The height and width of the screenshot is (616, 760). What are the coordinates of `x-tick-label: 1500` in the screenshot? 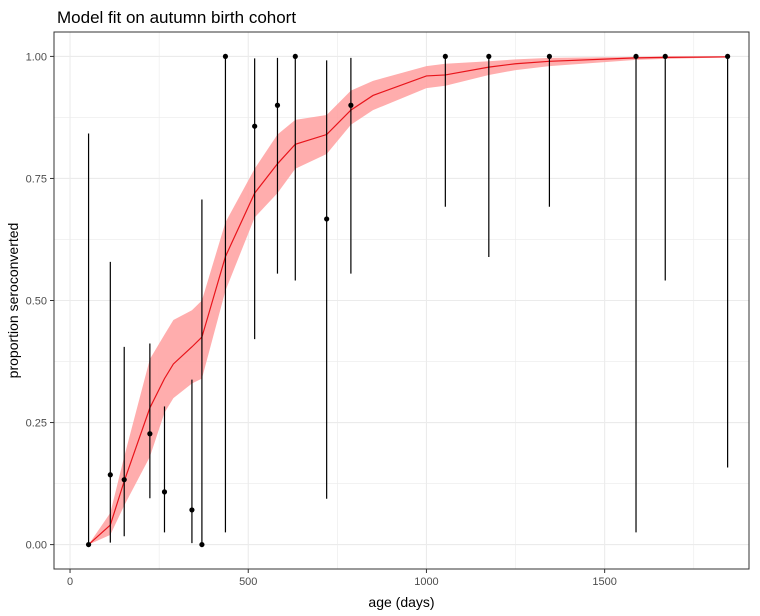 It's located at (604, 582).